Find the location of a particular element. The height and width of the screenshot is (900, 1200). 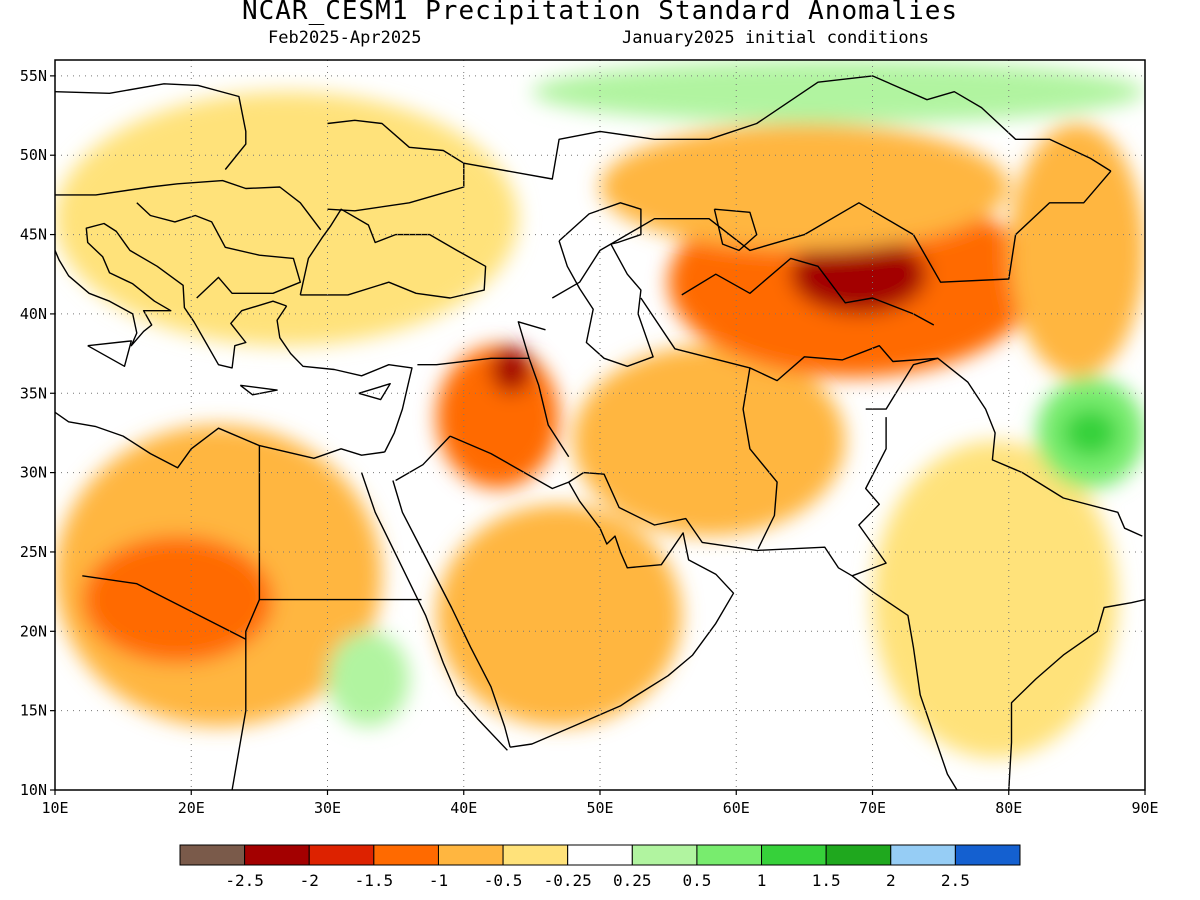

anomaly-region-sudan-wet is located at coordinates (368, 679).